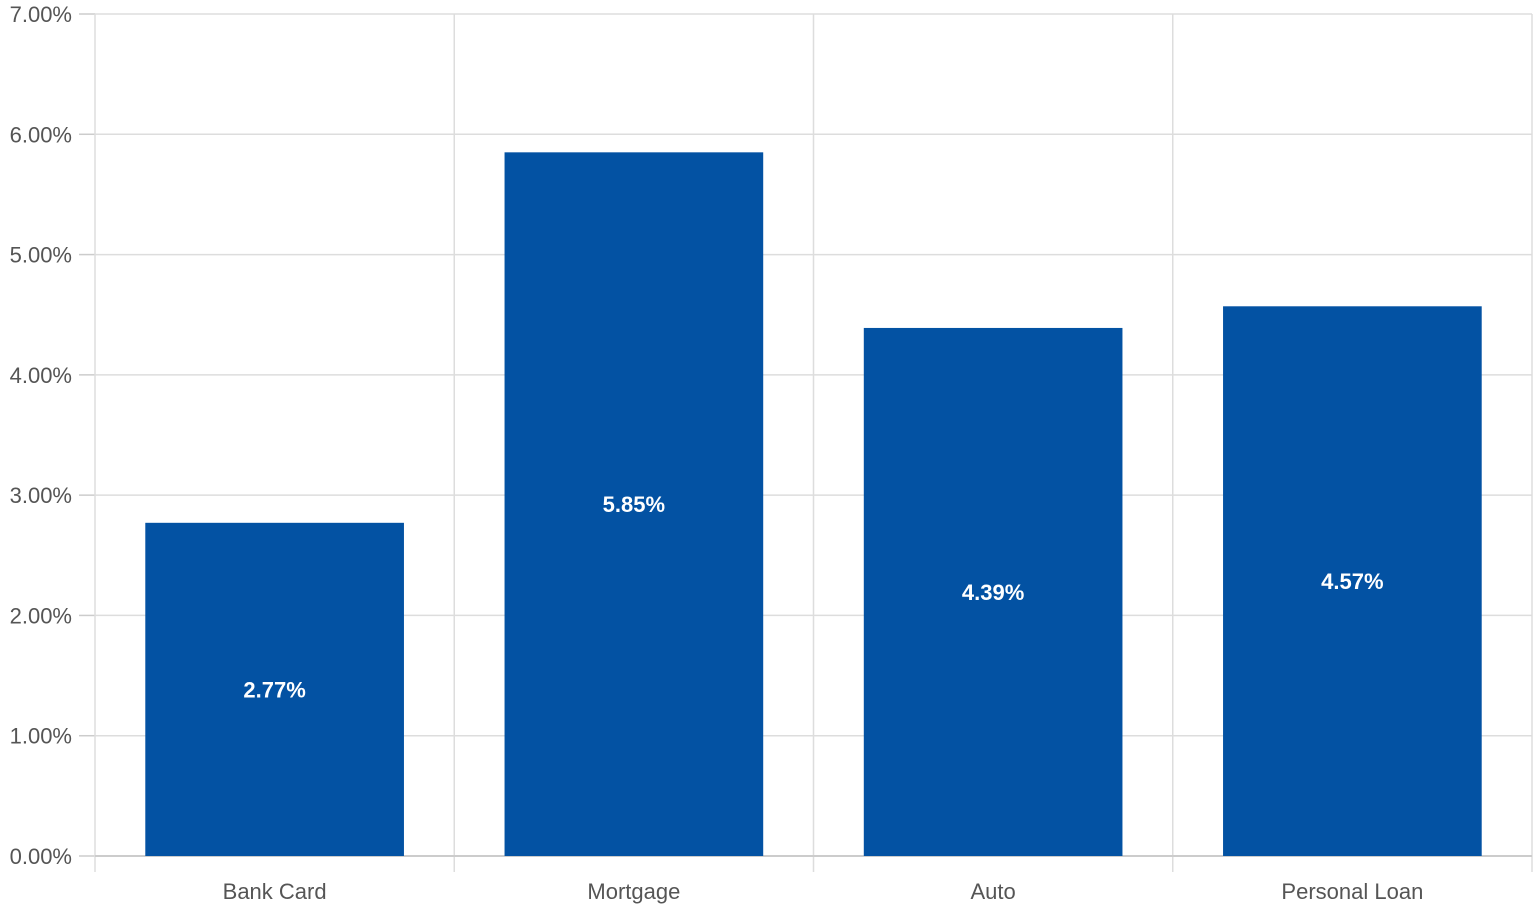  Describe the element at coordinates (41, 856) in the screenshot. I see `y-tick-label: 0.00%` at that location.